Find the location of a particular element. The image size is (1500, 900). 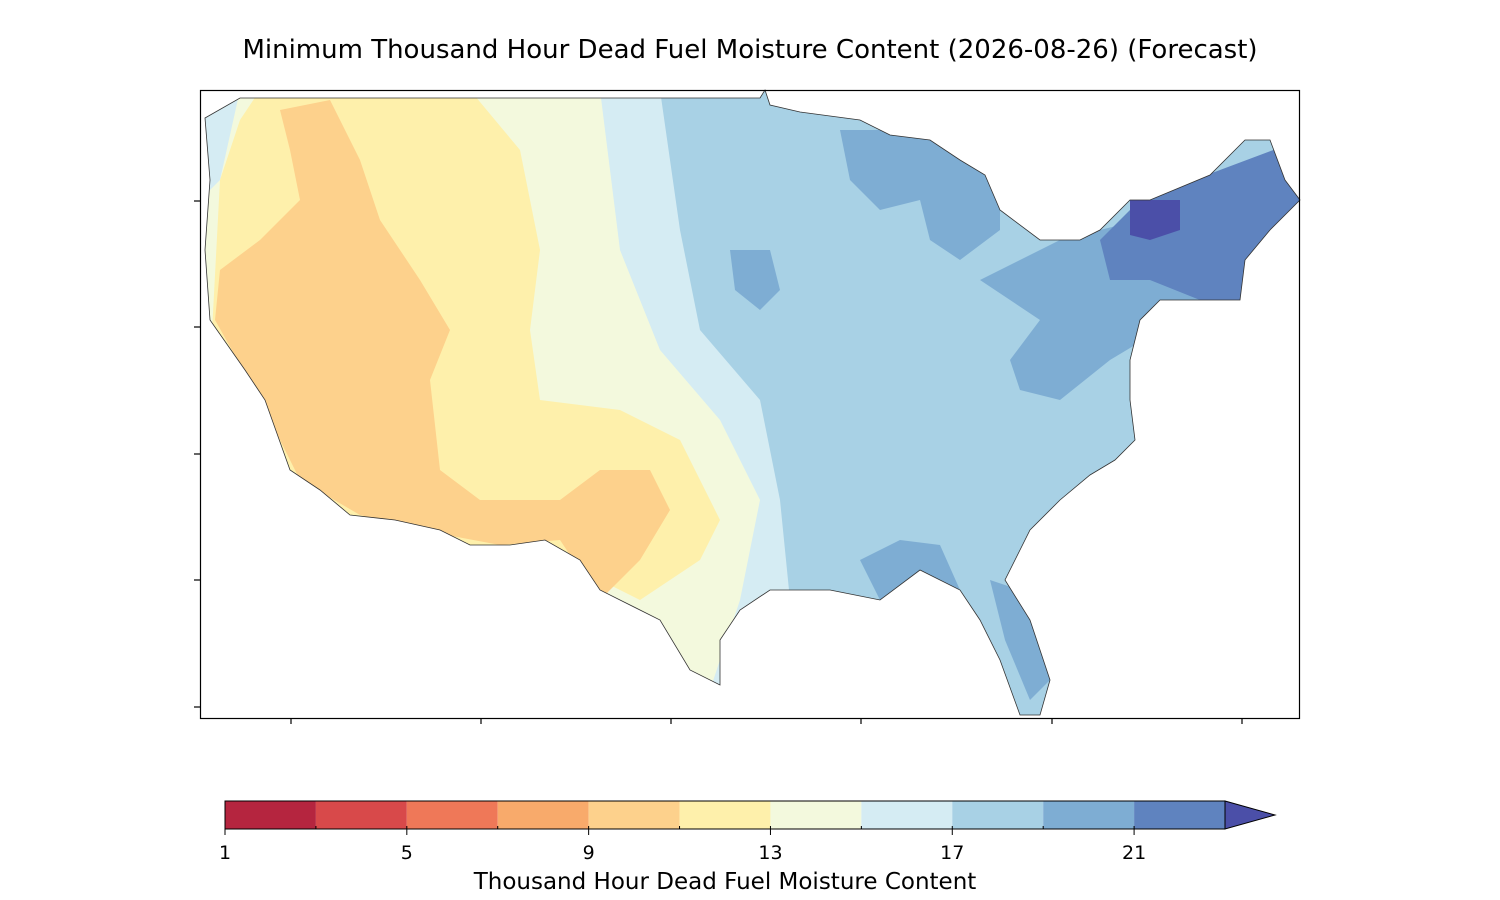

colorbar-frame is located at coordinates (725, 815).